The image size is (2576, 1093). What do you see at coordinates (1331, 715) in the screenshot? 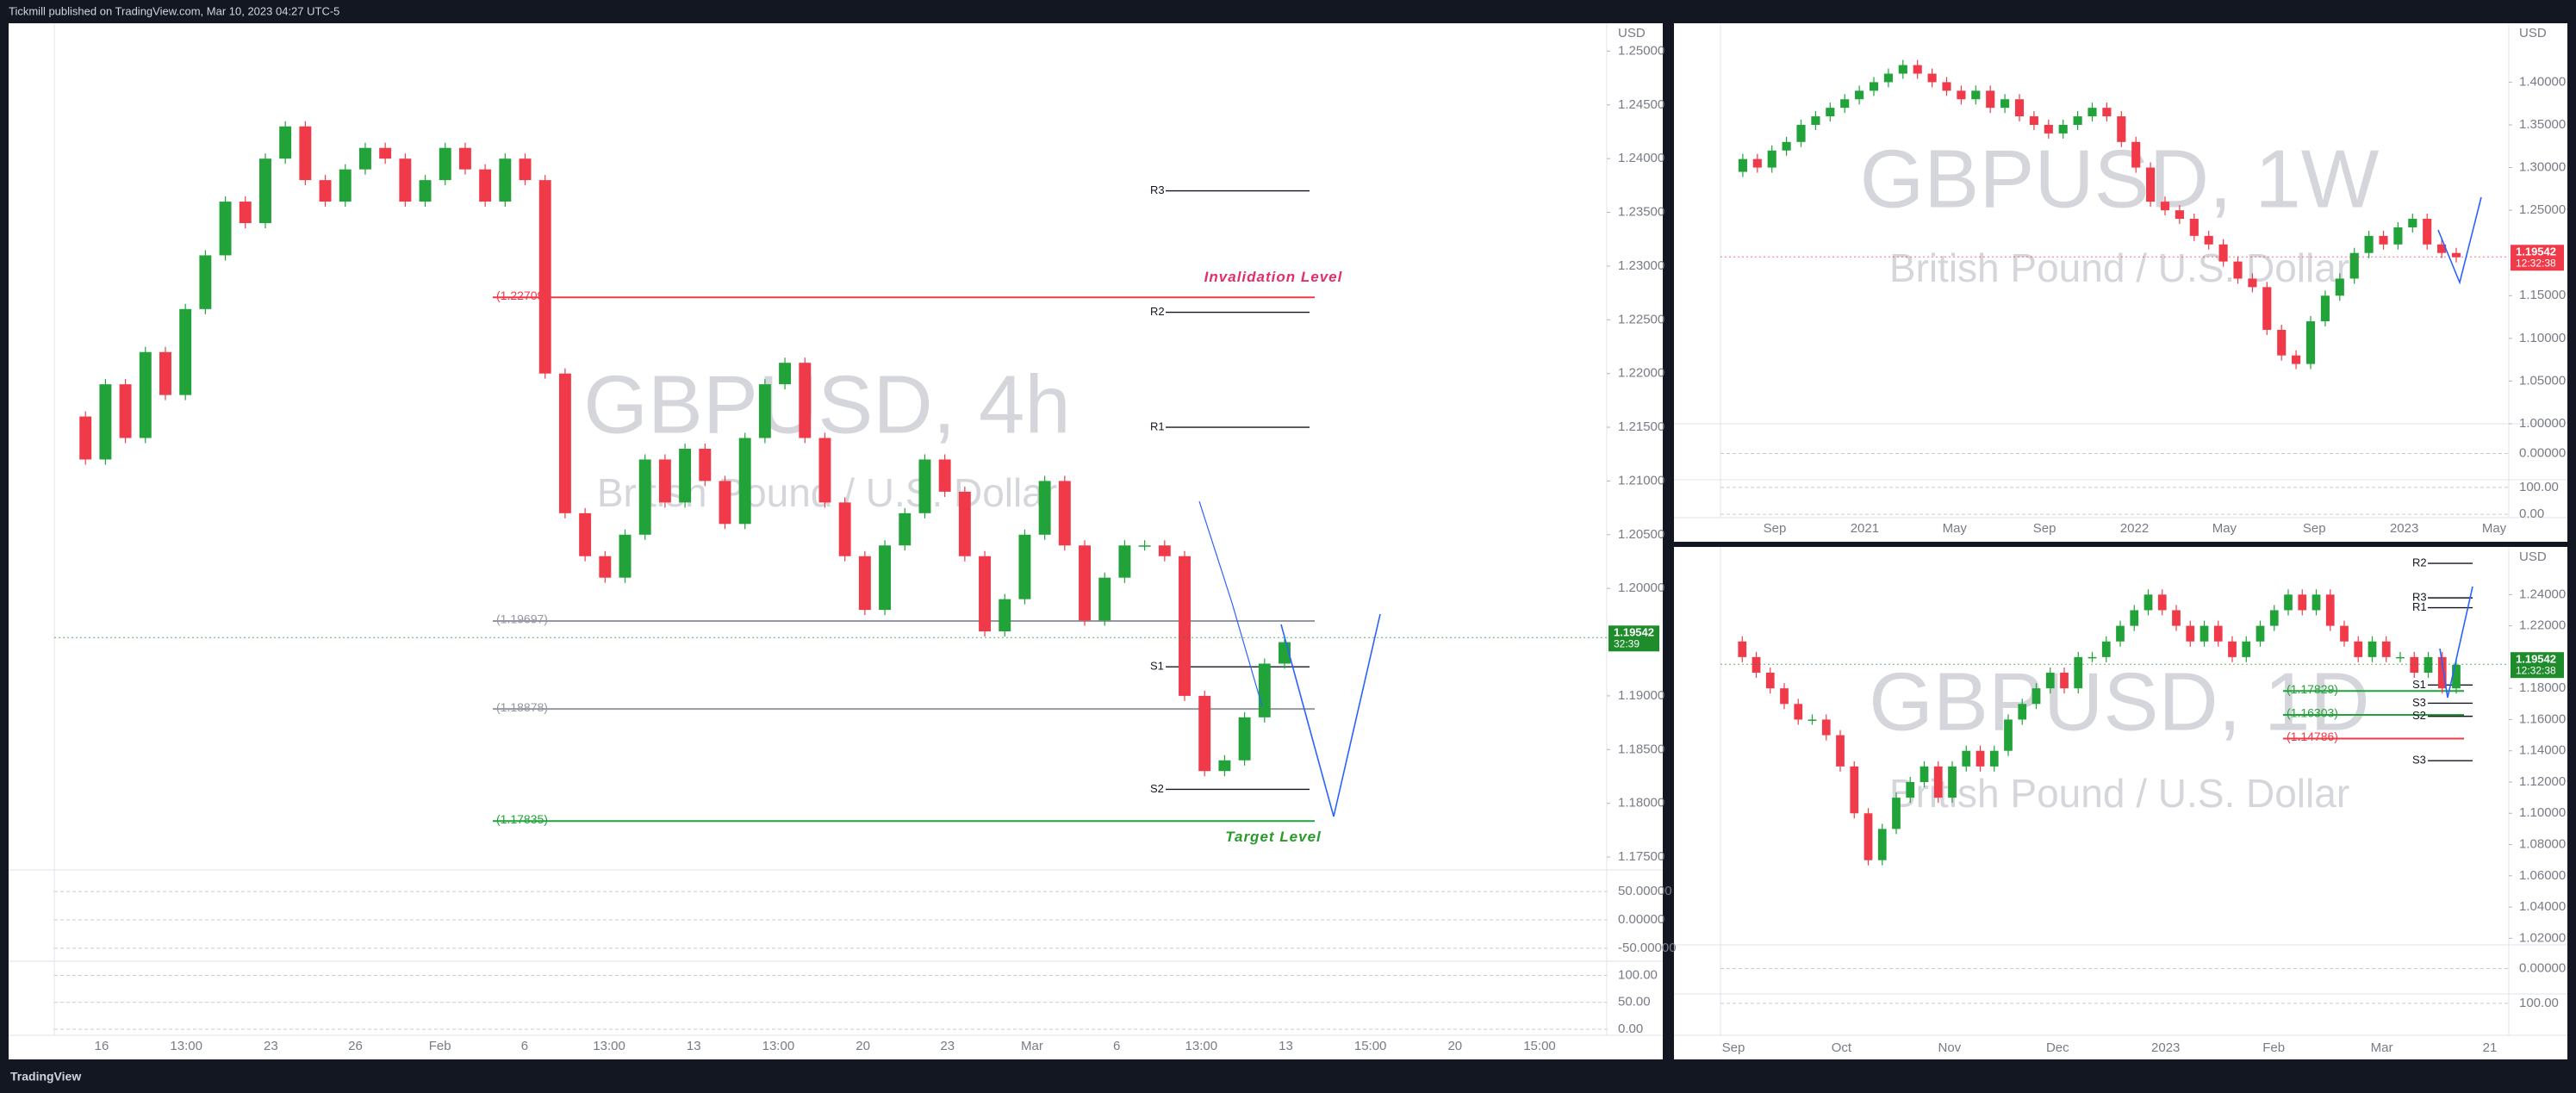
I see `projection-path` at bounding box center [1331, 715].